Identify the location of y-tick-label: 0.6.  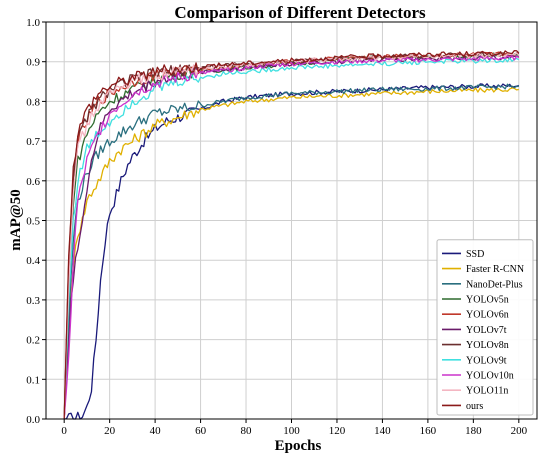
(33, 182).